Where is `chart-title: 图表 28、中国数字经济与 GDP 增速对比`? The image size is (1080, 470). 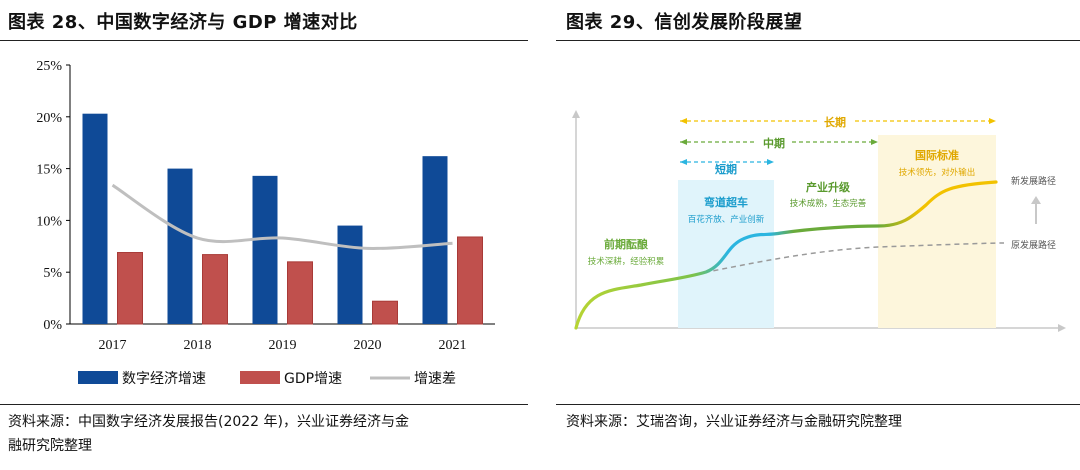 chart-title: 图表 28、中国数字经济与 GDP 增速对比 is located at coordinates (183, 22).